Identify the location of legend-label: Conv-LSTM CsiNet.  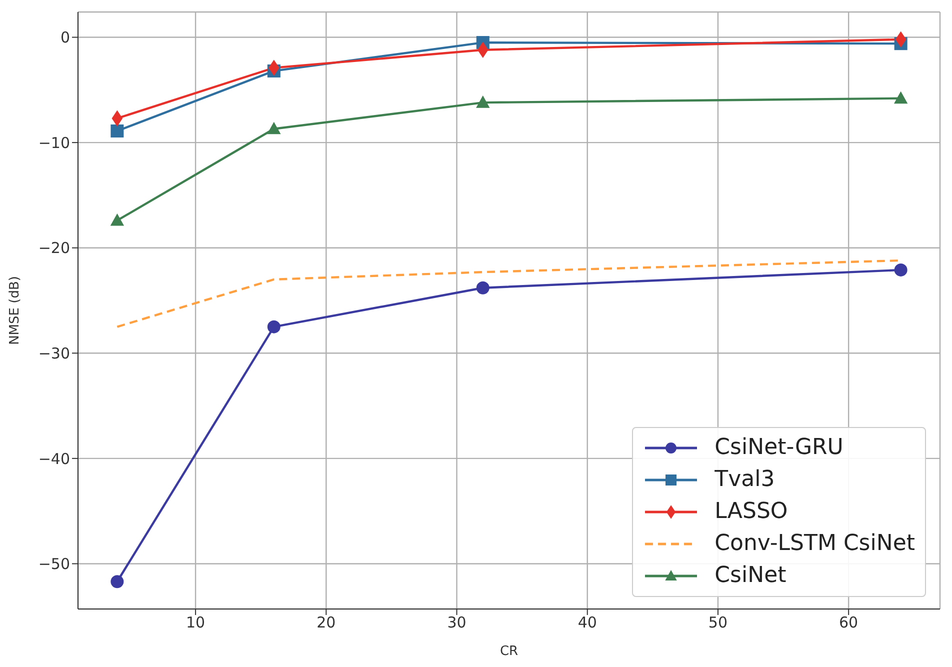
(814, 544).